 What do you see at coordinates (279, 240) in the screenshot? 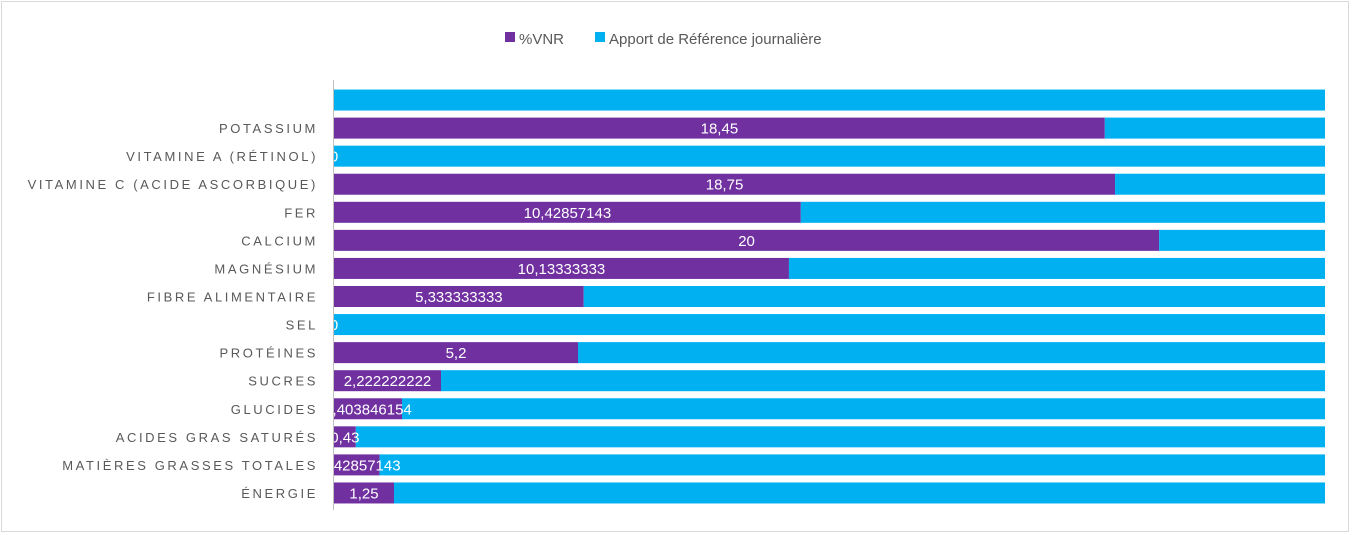
I see `category-label: CALCIUM` at bounding box center [279, 240].